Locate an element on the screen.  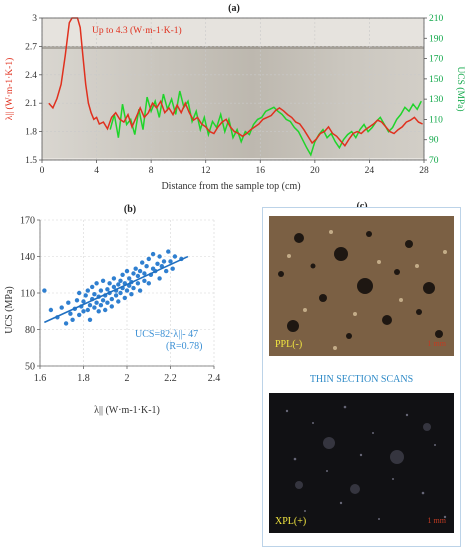
y-tick-label-b: 140 is located at coordinates (27, 257).